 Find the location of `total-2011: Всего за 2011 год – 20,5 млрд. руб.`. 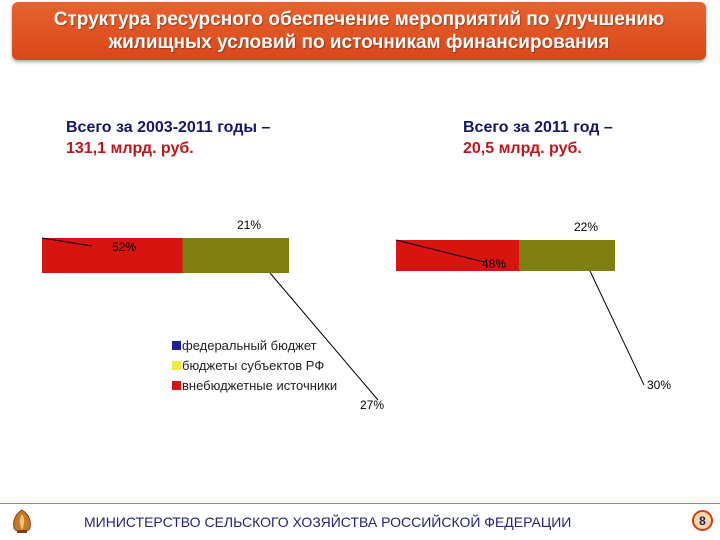

total-2011: Всего за 2011 год – 20,5 млрд. руб. is located at coordinates (538, 138).